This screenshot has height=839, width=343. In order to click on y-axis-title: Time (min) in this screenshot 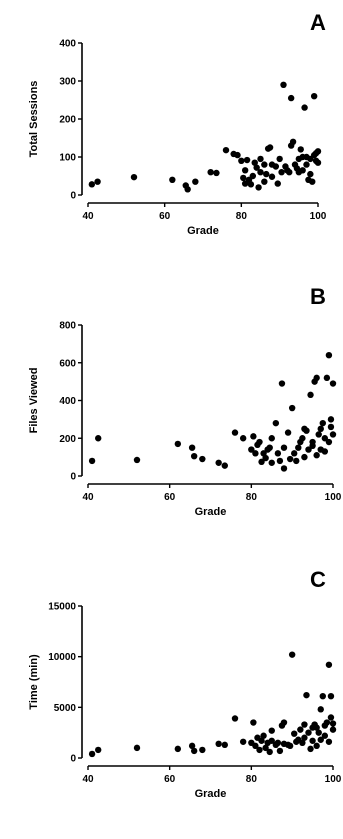, I will do `click(34, 682)`.